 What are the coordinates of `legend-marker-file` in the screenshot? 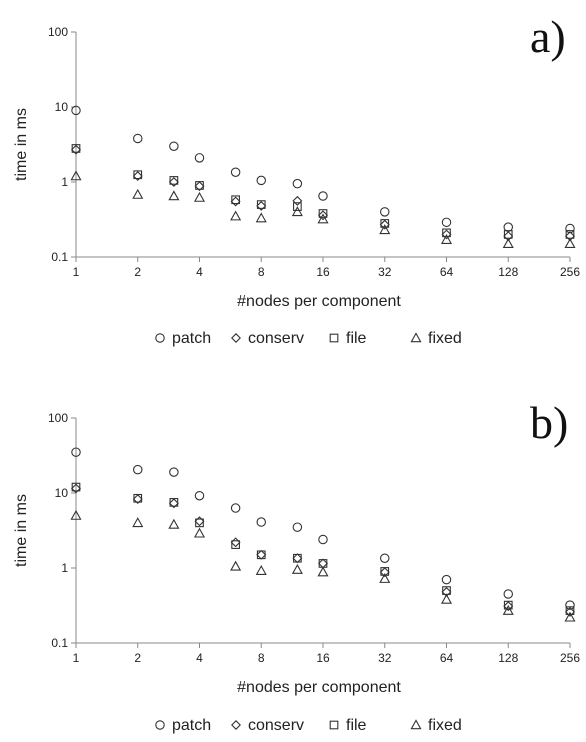 It's located at (334, 338).